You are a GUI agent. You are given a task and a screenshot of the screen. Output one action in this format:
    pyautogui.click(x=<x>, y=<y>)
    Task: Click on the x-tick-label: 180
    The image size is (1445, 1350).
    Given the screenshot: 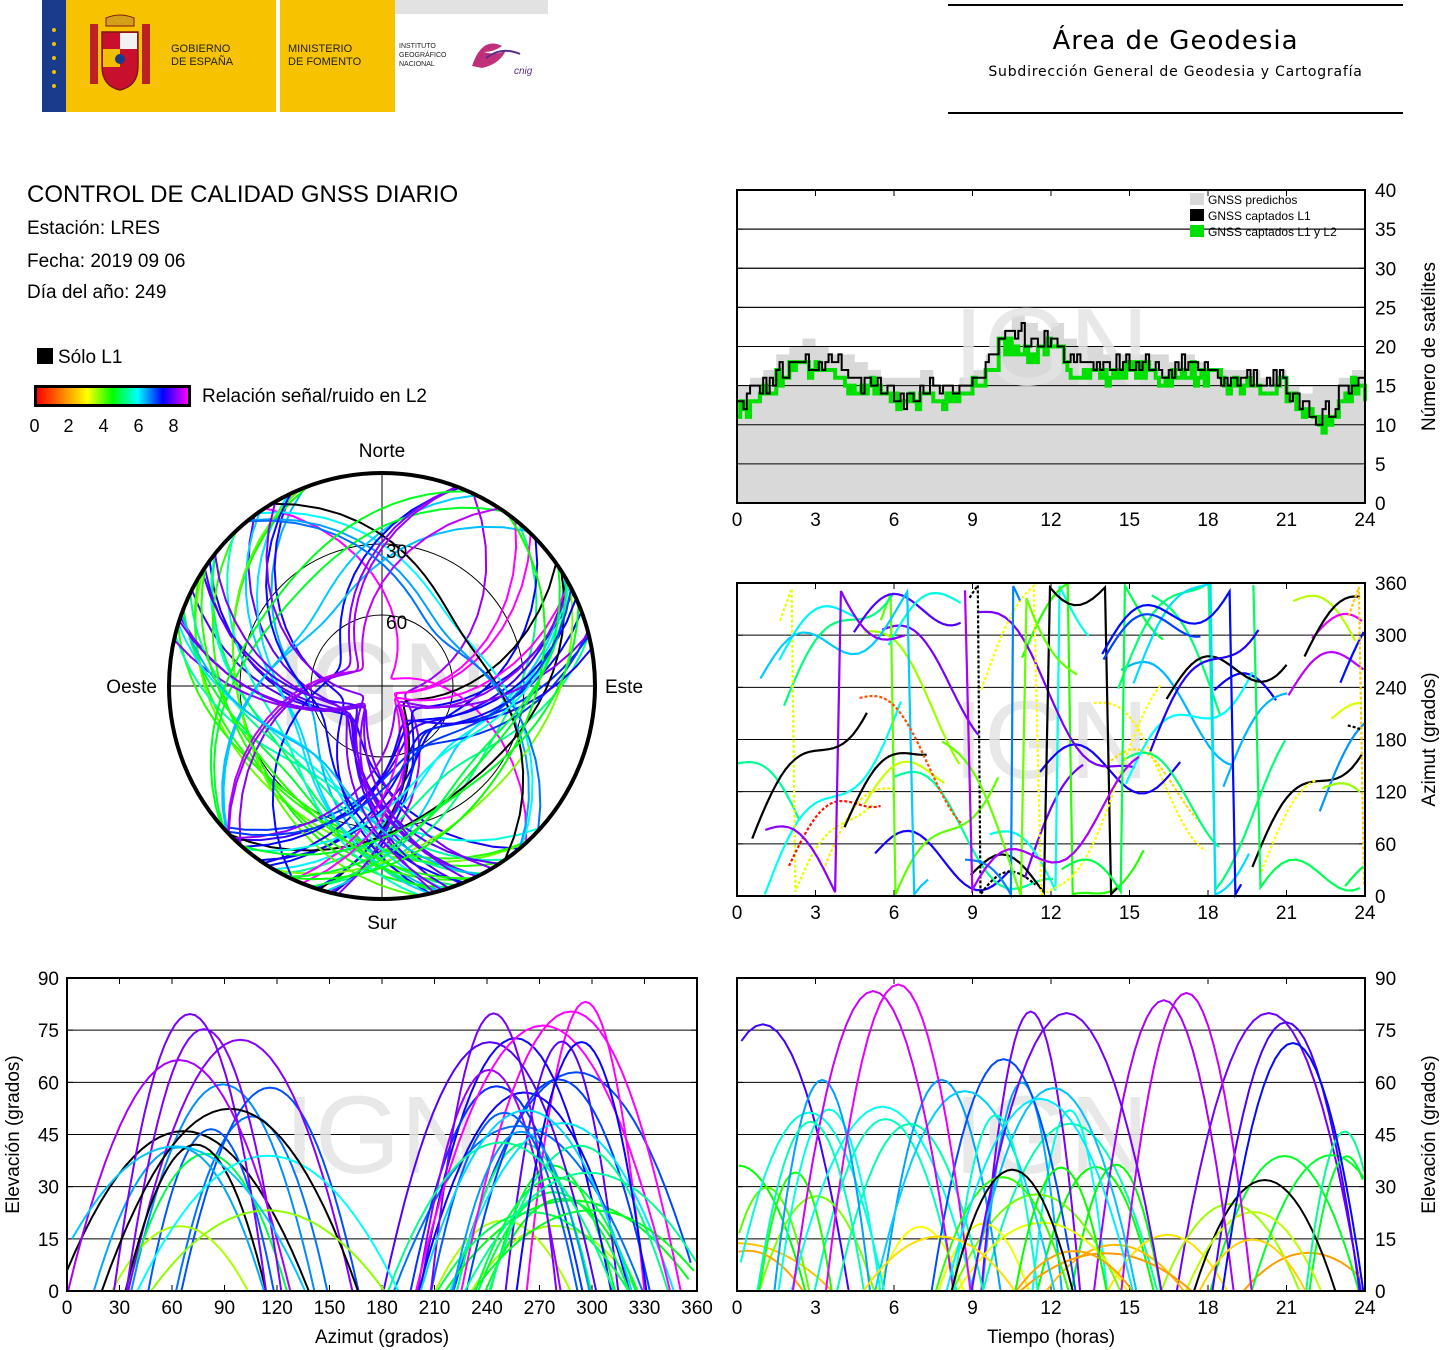 What is the action you would take?
    pyautogui.click(x=382, y=1308)
    